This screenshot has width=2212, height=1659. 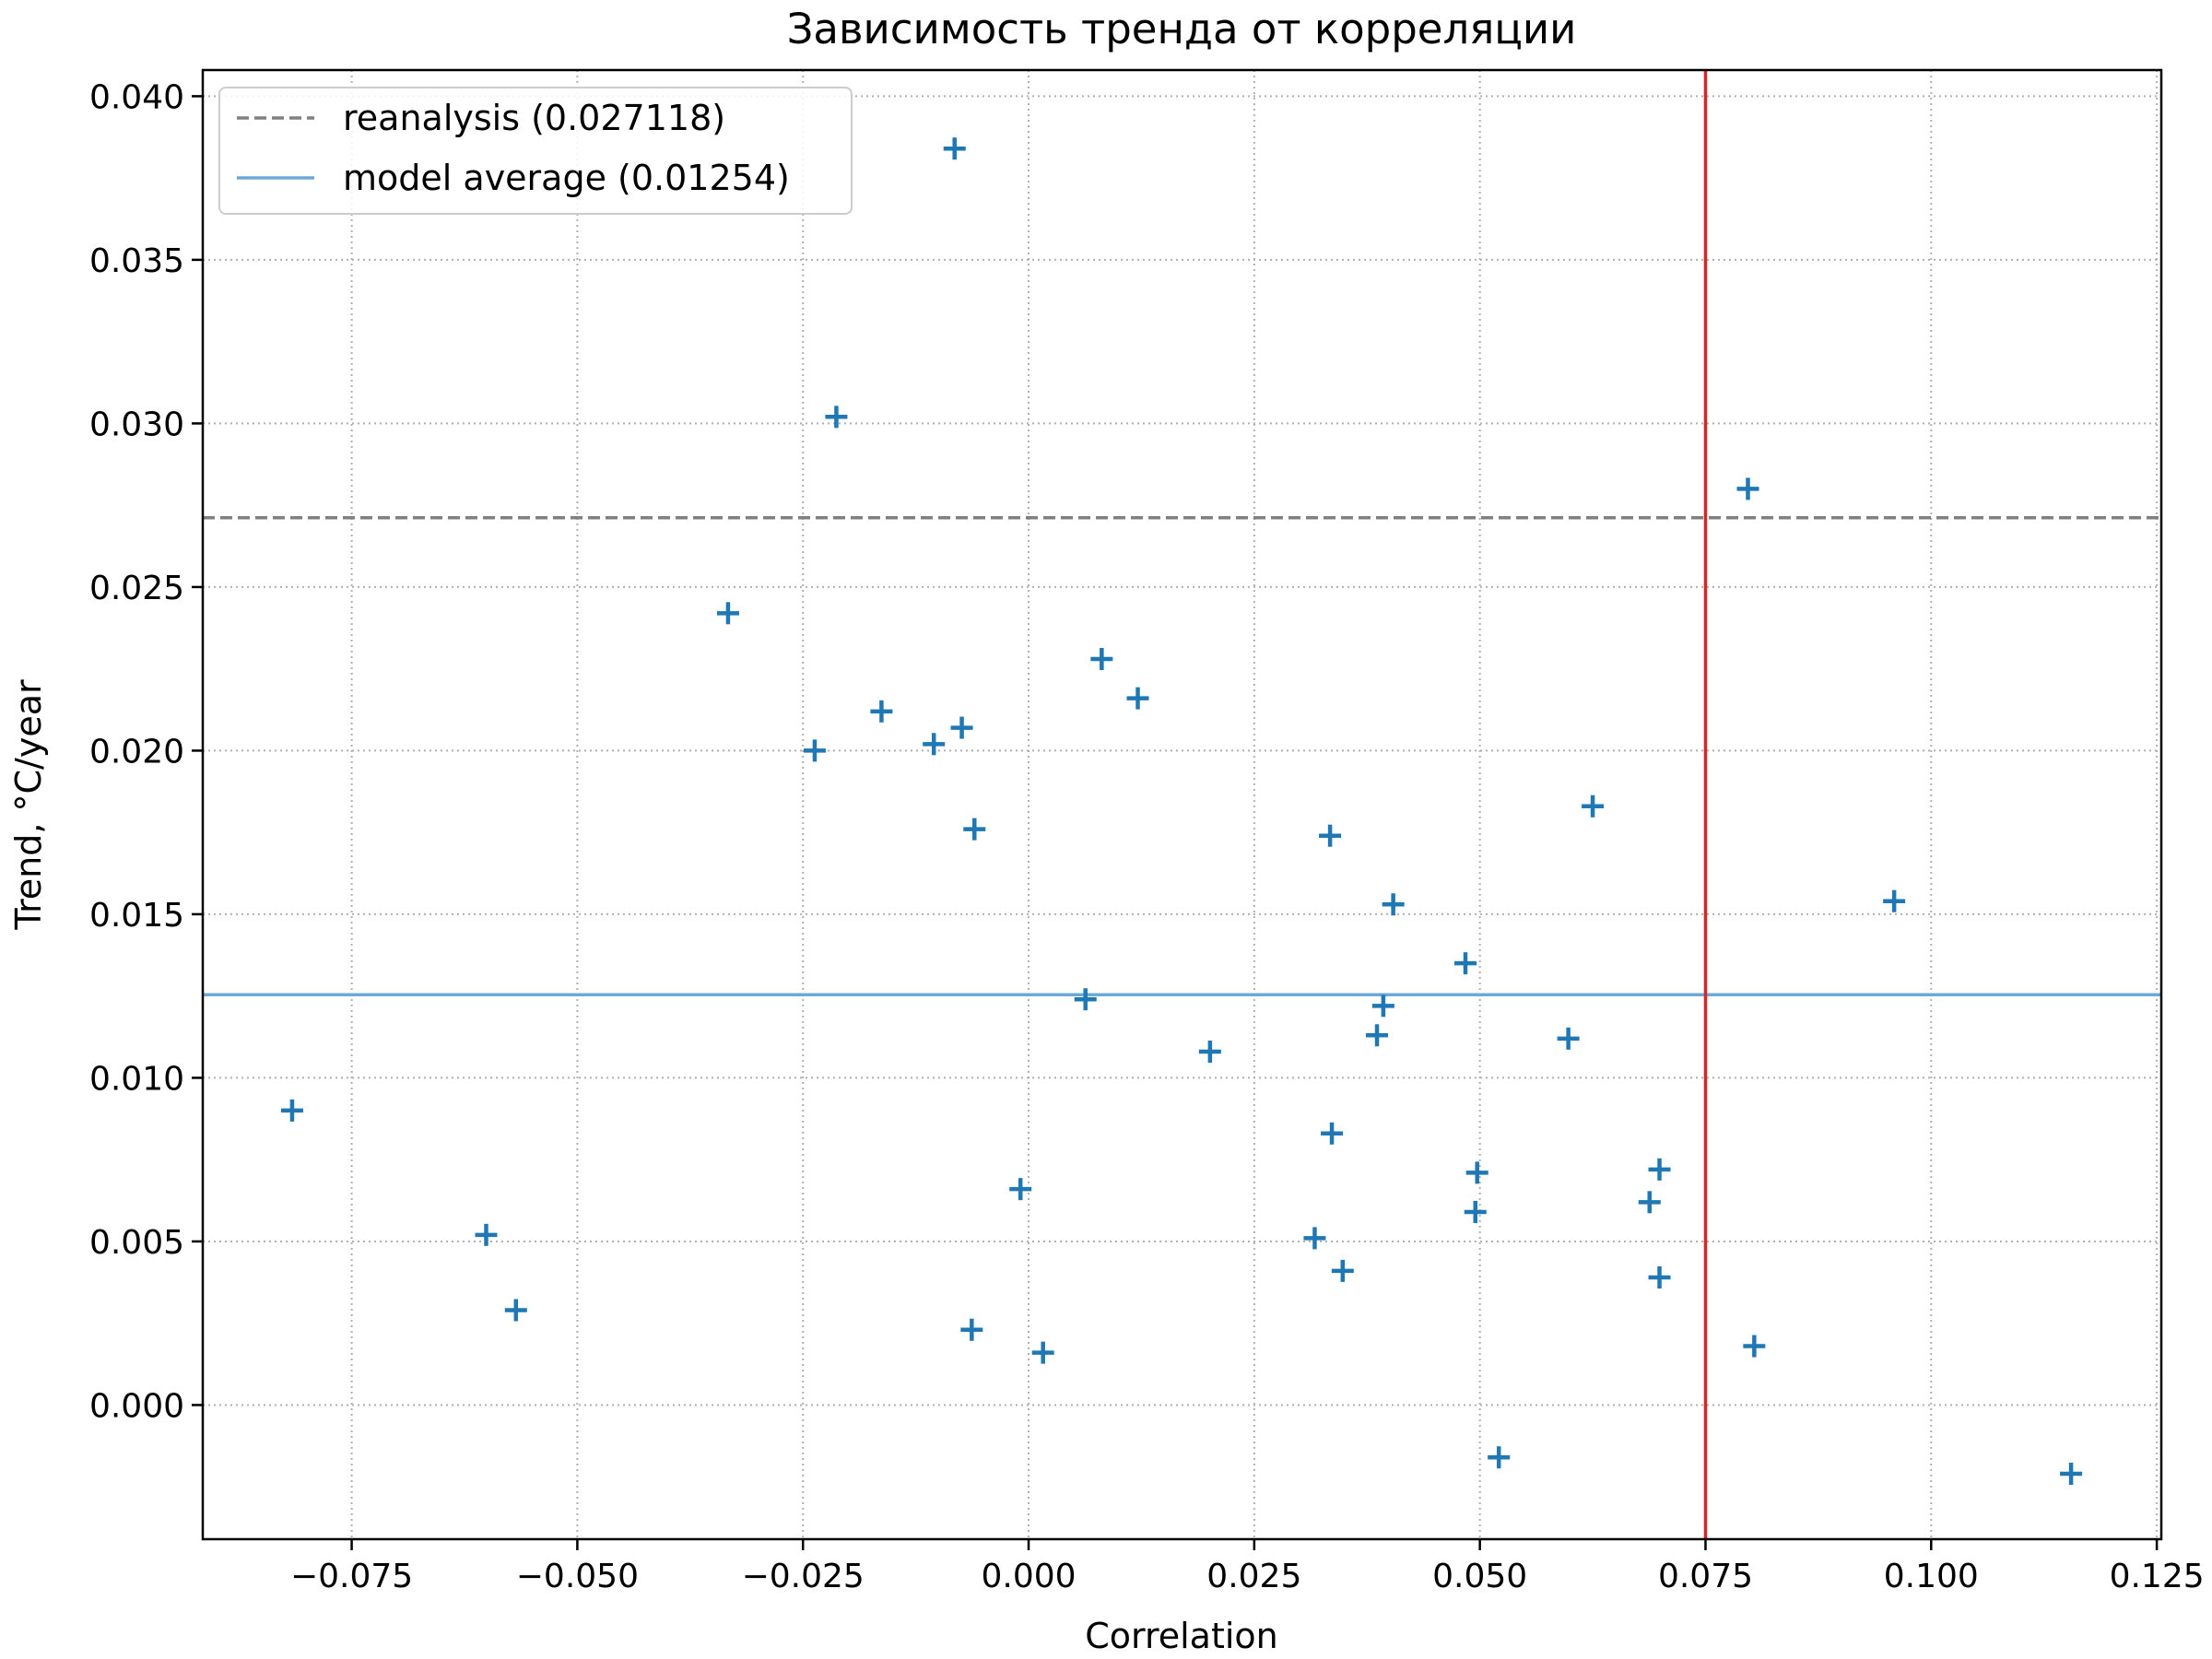 What do you see at coordinates (136, 588) in the screenshot?
I see `y-tick-label: 0.025` at bounding box center [136, 588].